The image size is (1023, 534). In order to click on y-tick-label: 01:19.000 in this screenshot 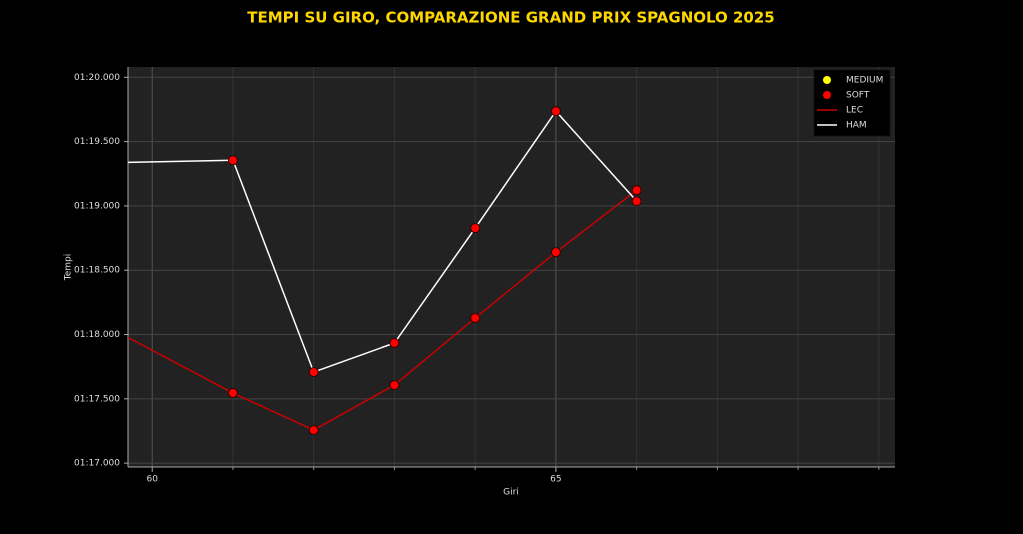, I will do `click(97, 206)`.